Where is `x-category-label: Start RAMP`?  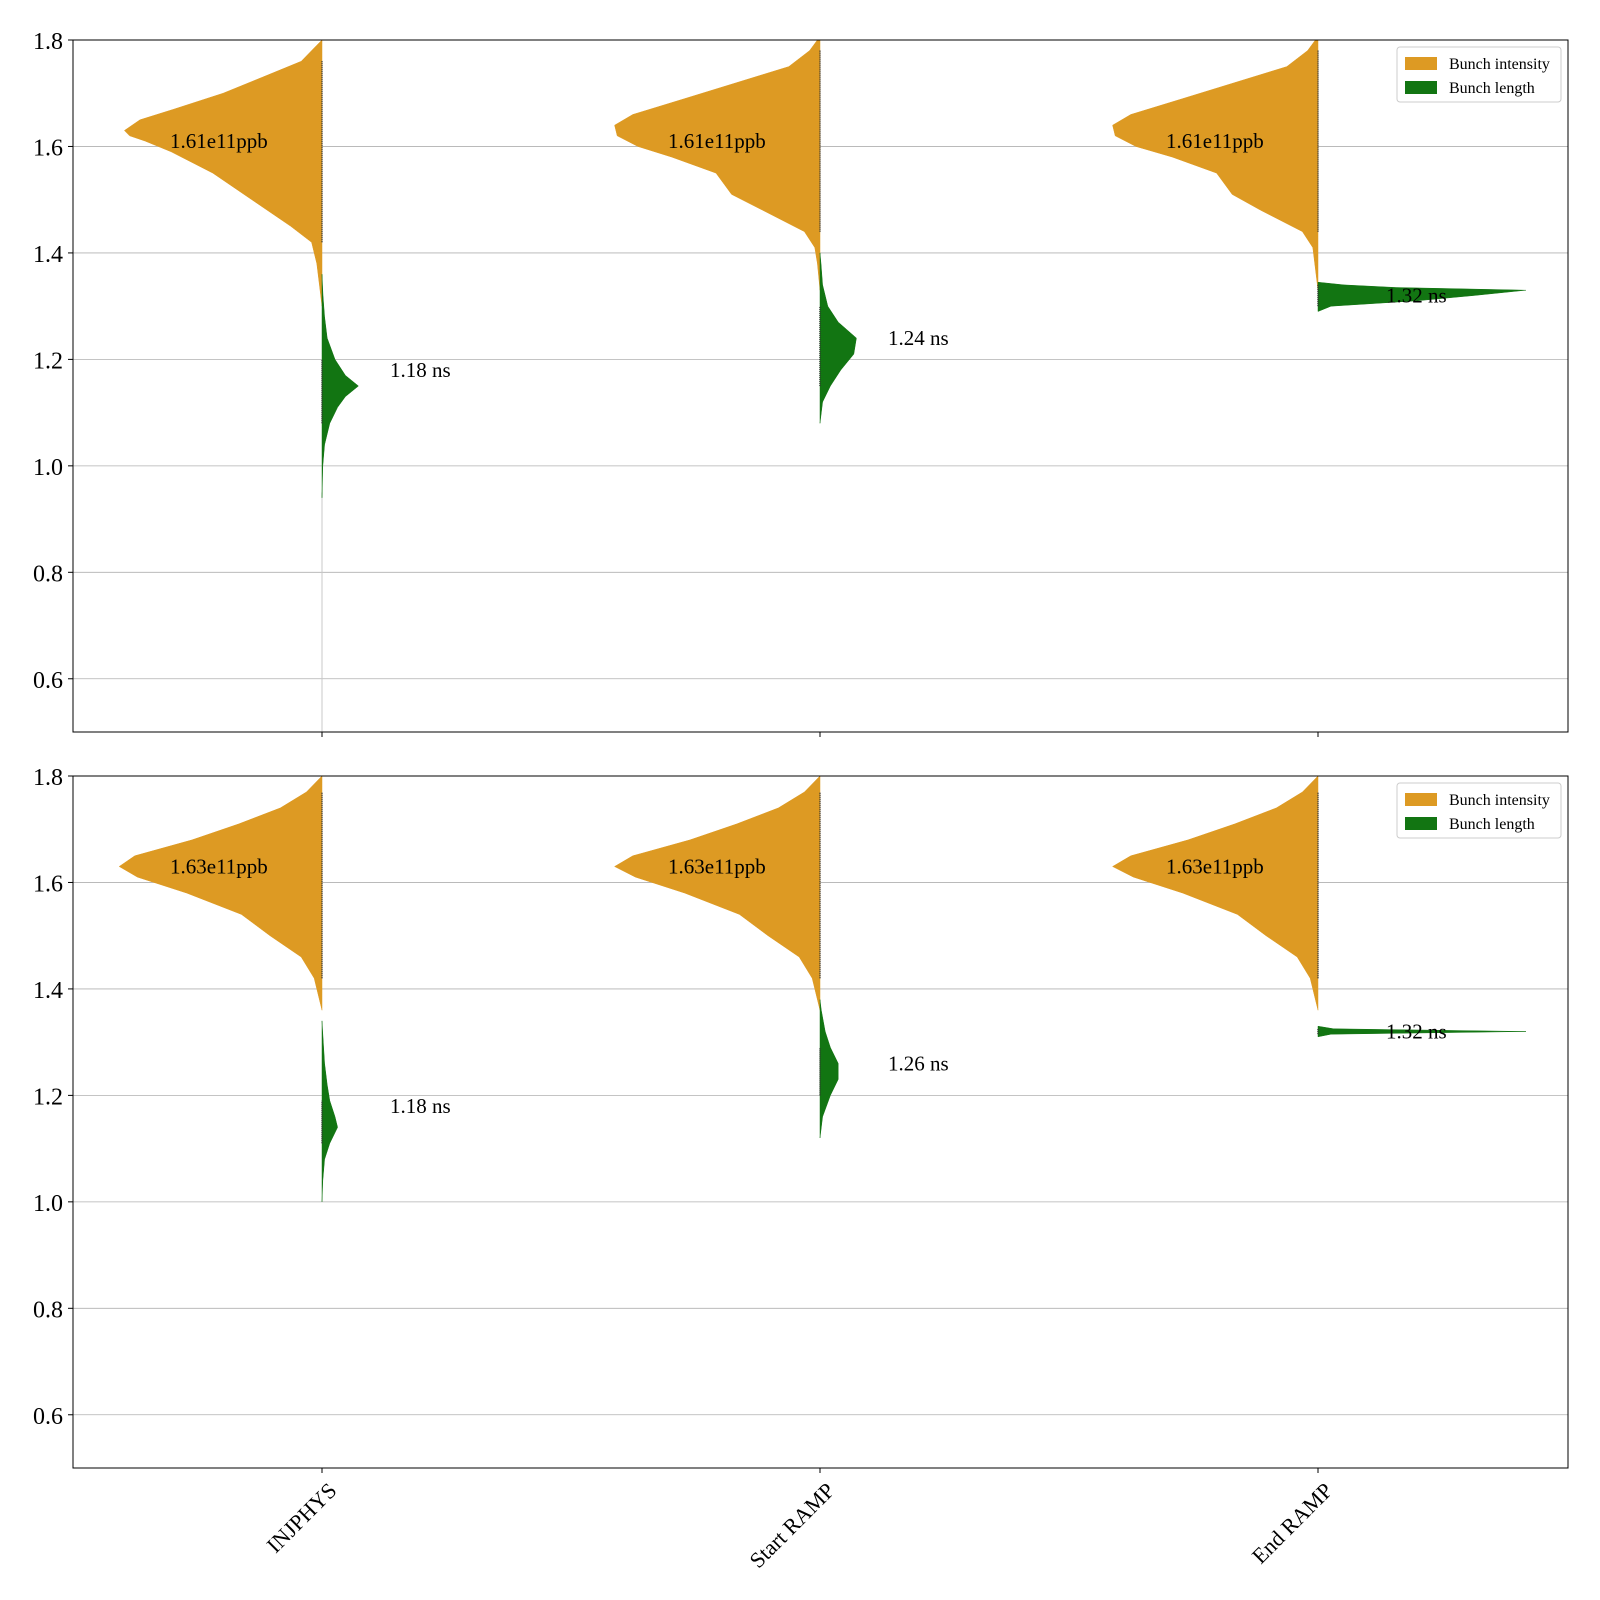
x-category-label: Start RAMP is located at coordinates (791, 1525).